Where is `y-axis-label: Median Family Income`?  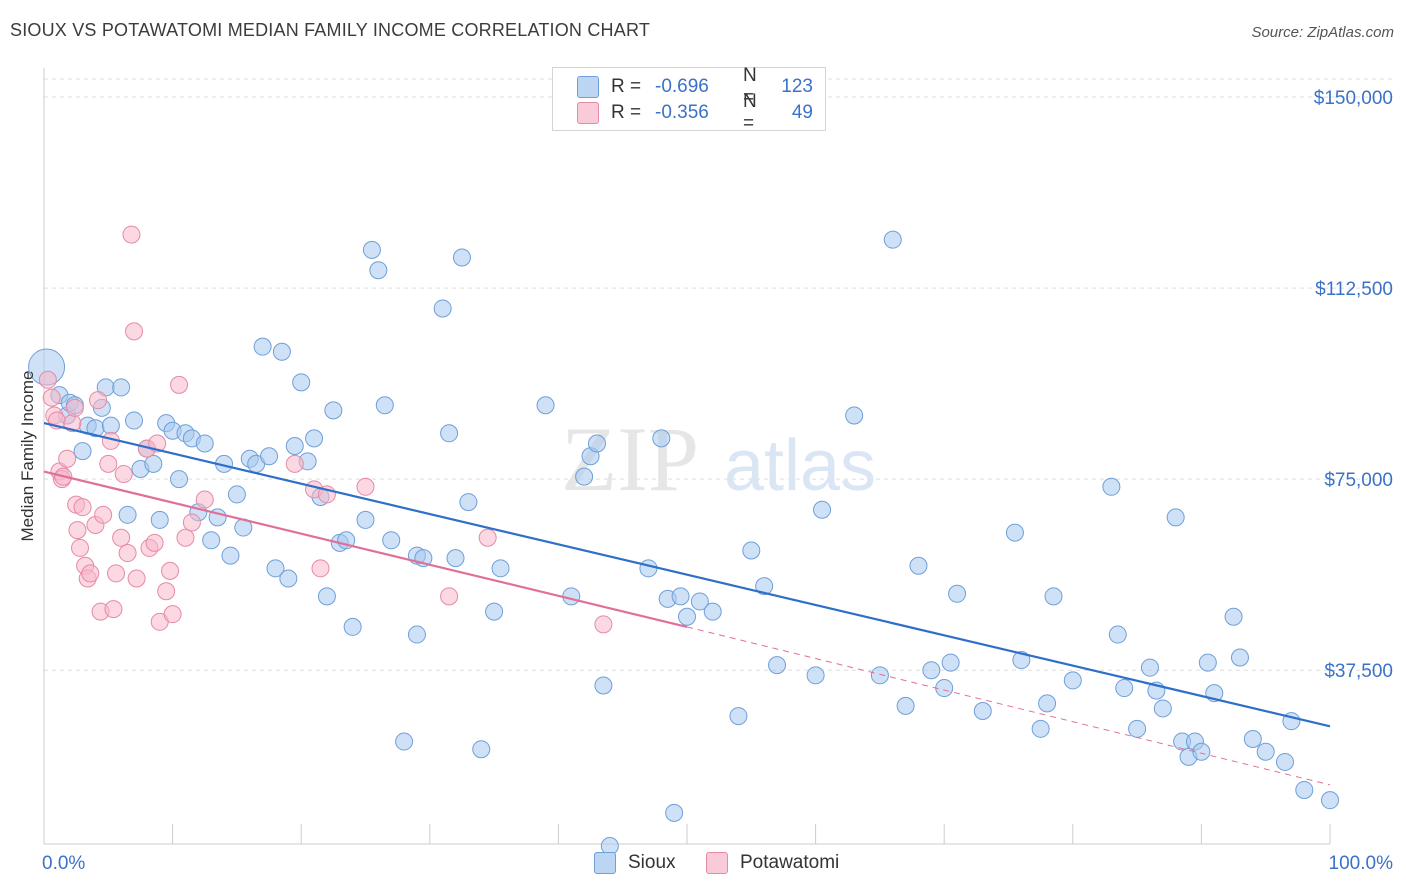 y-axis-label: Median Family Income is located at coordinates (27, 455).